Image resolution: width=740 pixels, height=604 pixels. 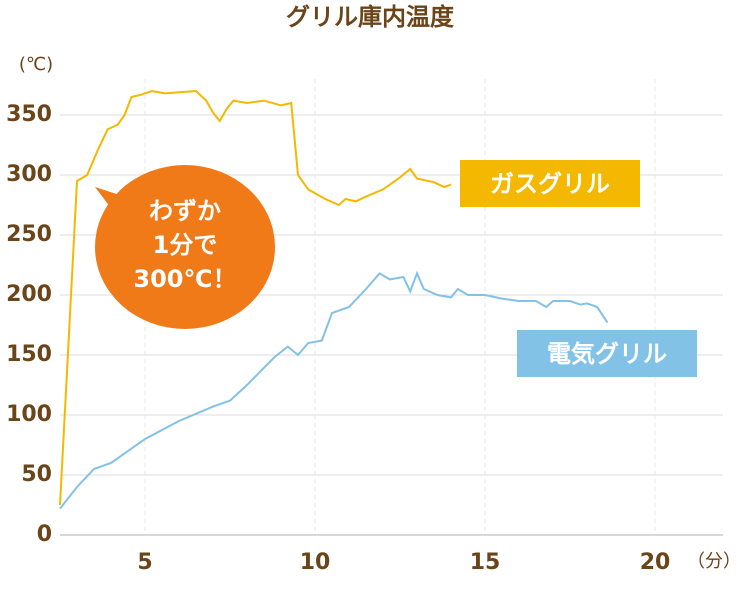 What do you see at coordinates (144, 562) in the screenshot?
I see `x-tick-label: 5` at bounding box center [144, 562].